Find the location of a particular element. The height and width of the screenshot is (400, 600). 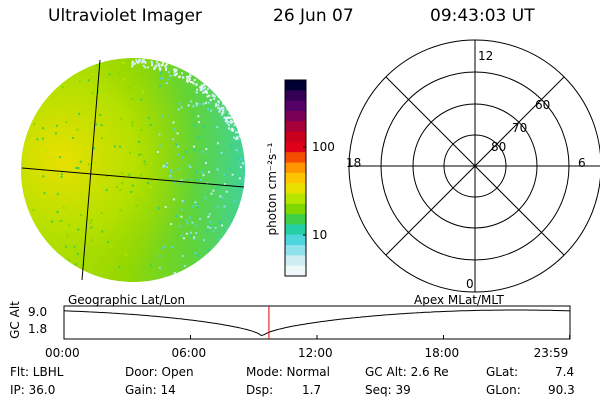

ytick-1-8: 1.8 is located at coordinates (38, 329).